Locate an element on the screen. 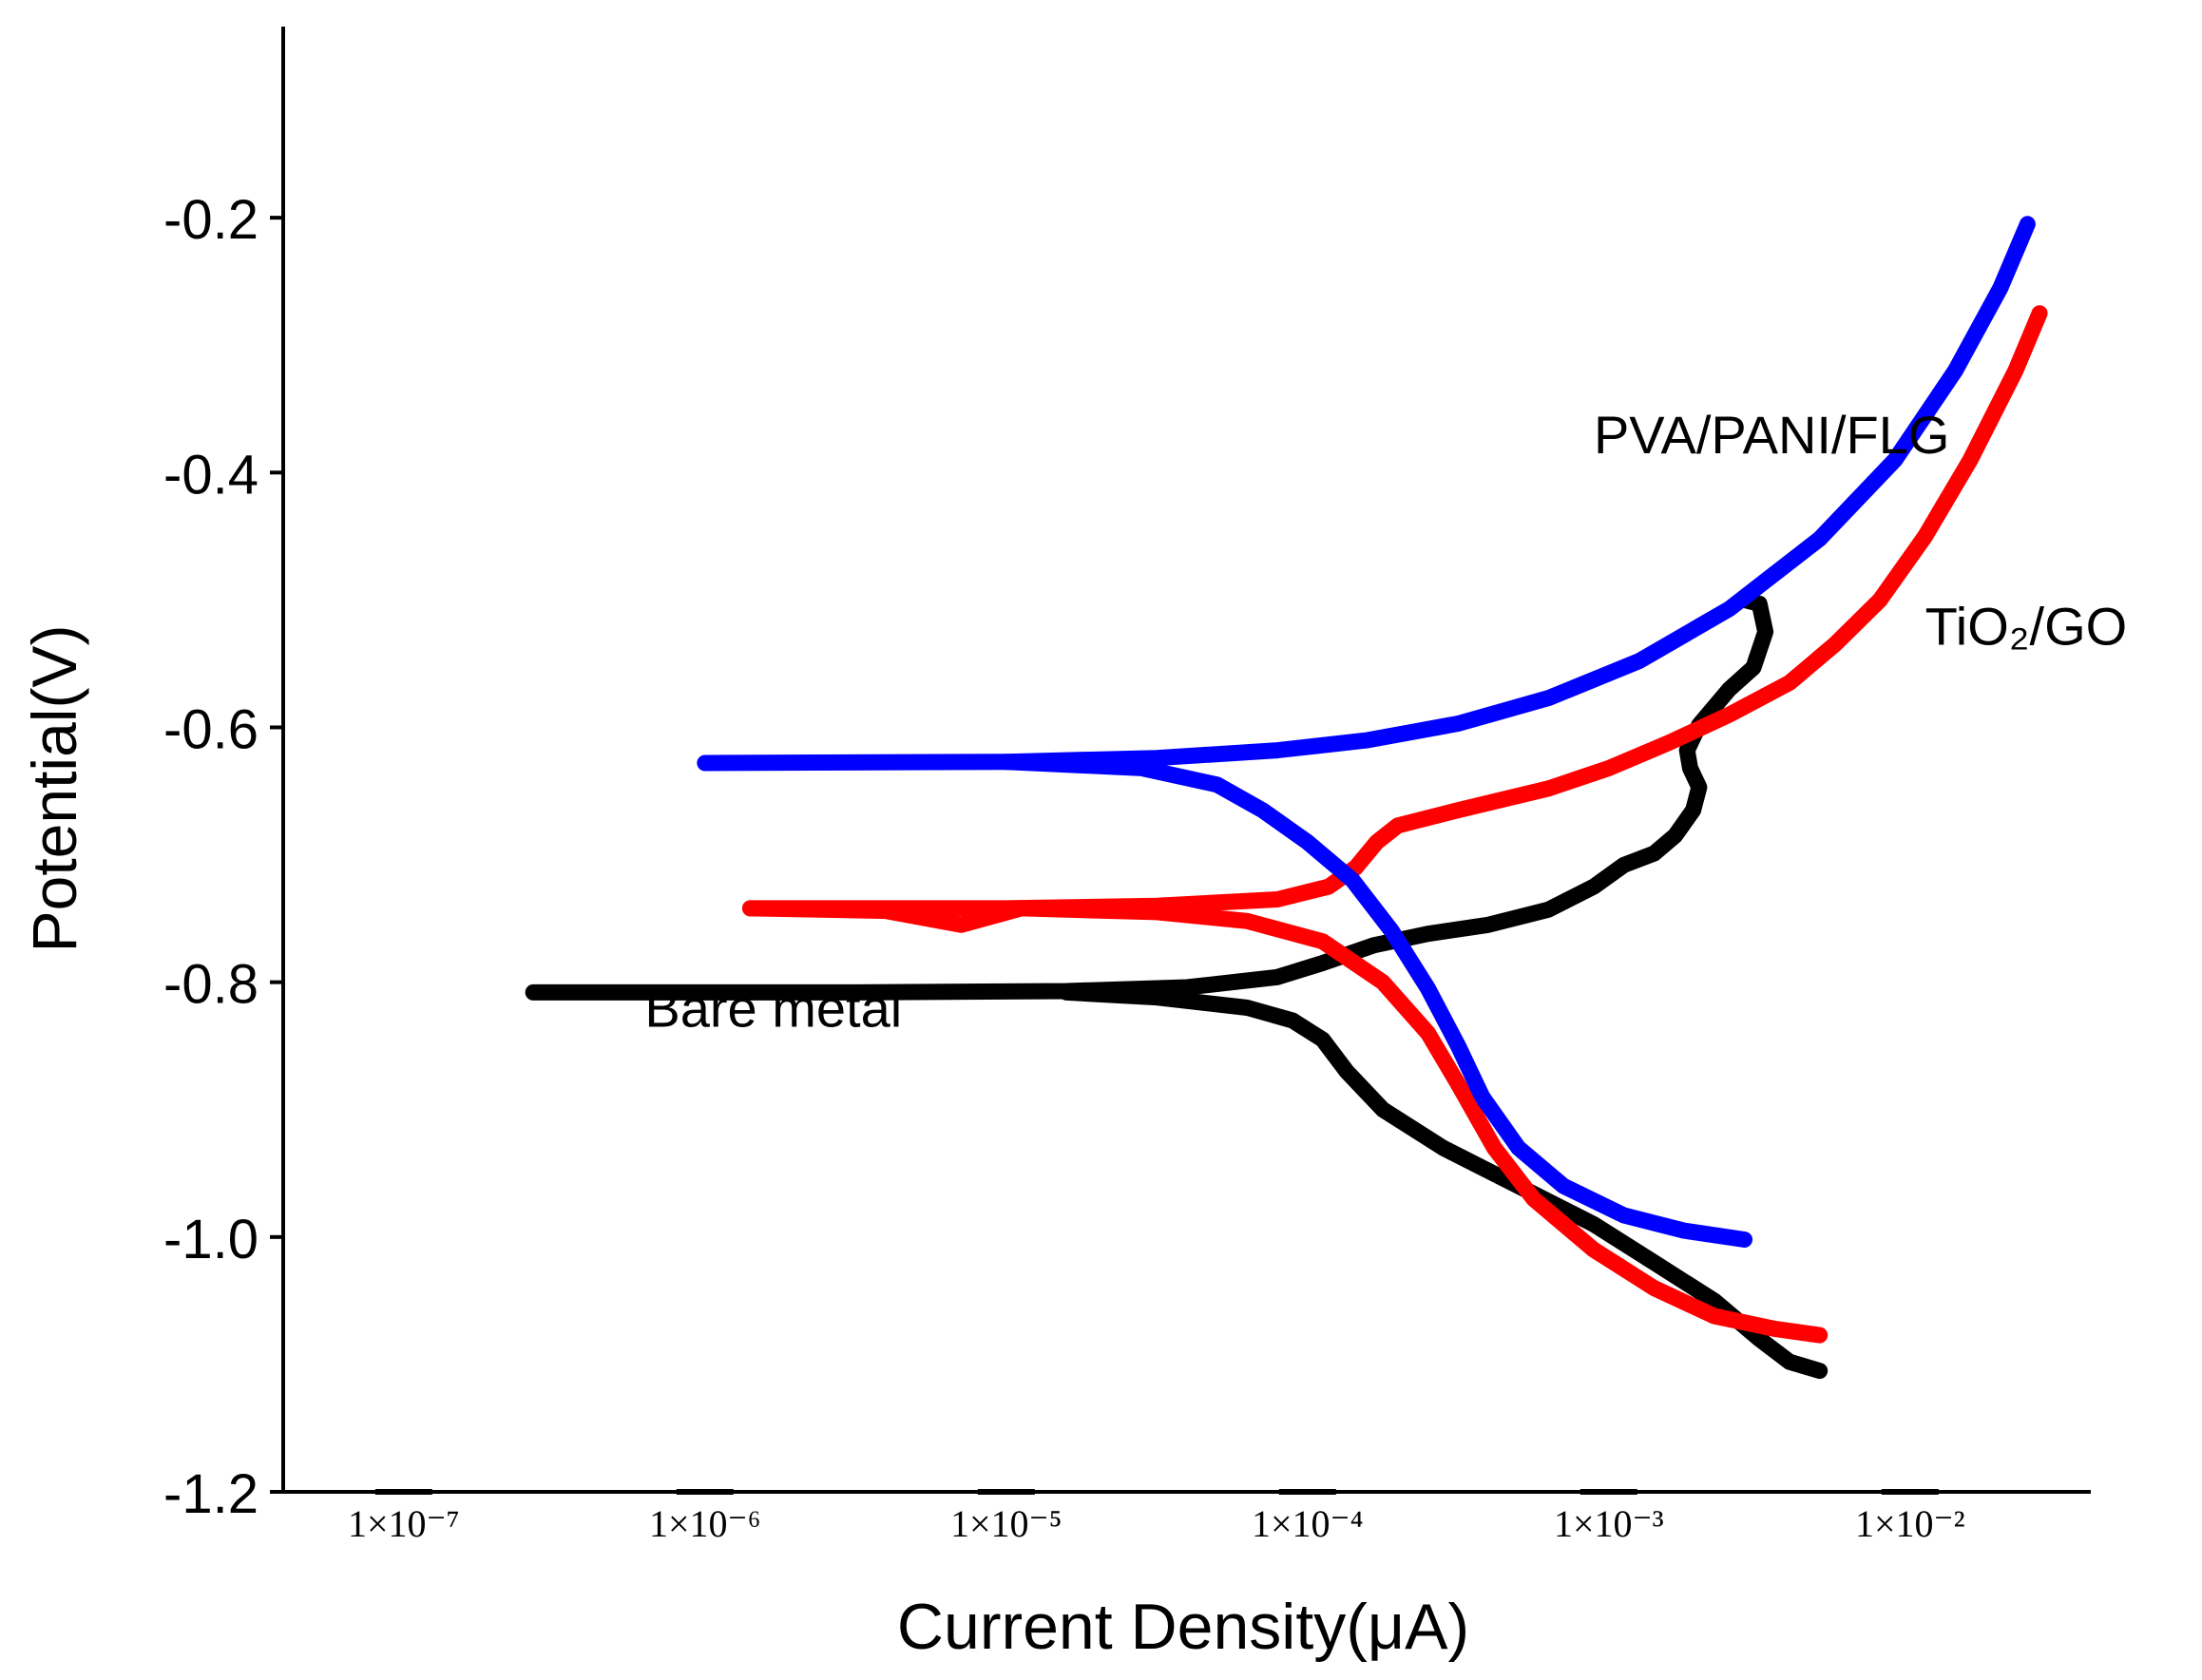 The image size is (2202, 1680). x-tick-label: 1×10⁻⁴ is located at coordinates (1308, 1523).